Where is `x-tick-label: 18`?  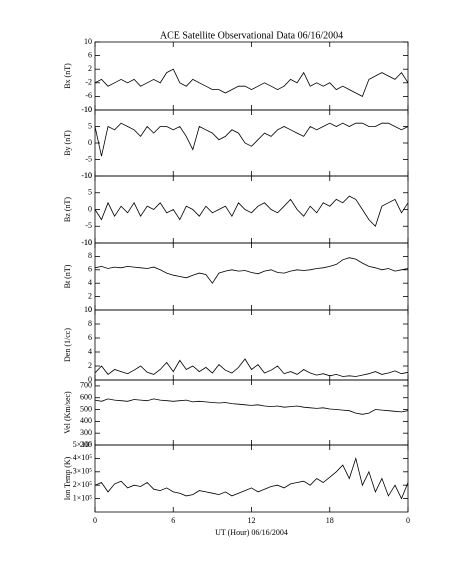
x-tick-label: 18 is located at coordinates (330, 520).